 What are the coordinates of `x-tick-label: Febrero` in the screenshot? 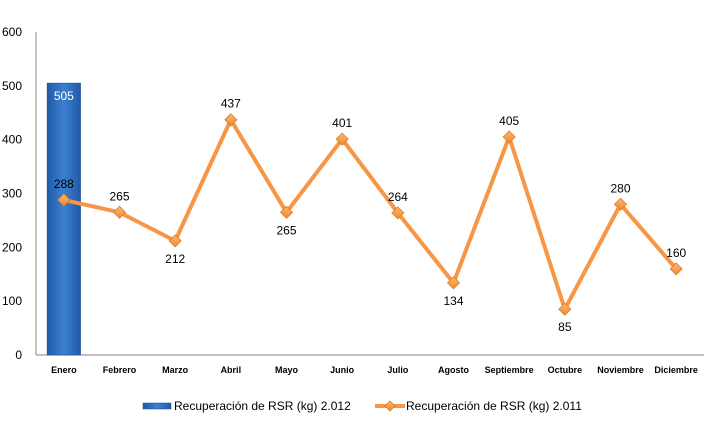 It's located at (120, 370).